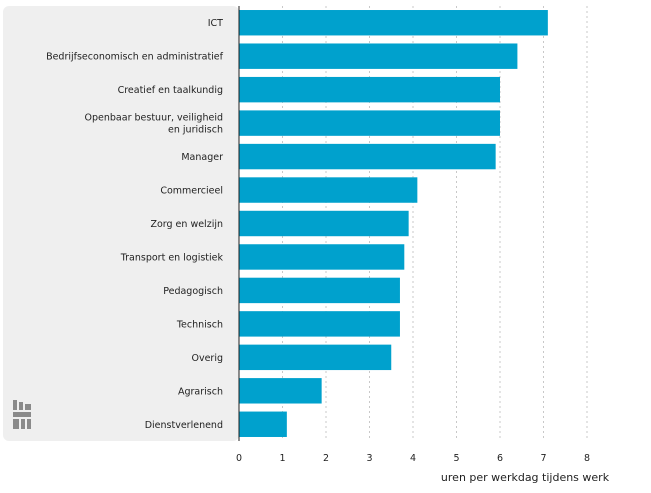 The width and height of the screenshot is (651, 493). I want to click on category-label: ICT, so click(215, 23).